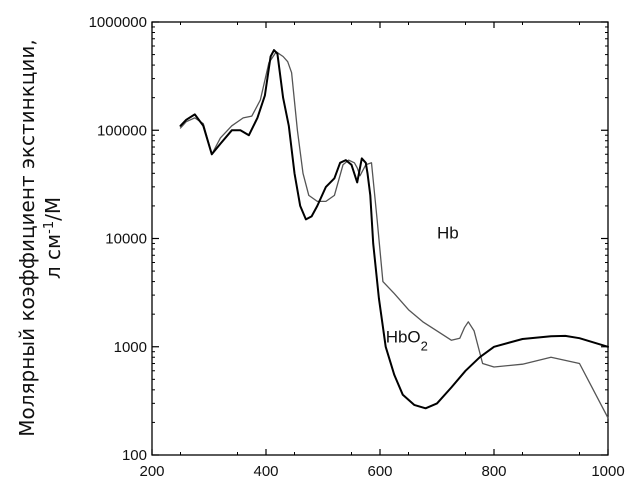 Image resolution: width=629 pixels, height=481 pixels. What do you see at coordinates (607, 471) in the screenshot?
I see `x-tick-label: 1000` at bounding box center [607, 471].